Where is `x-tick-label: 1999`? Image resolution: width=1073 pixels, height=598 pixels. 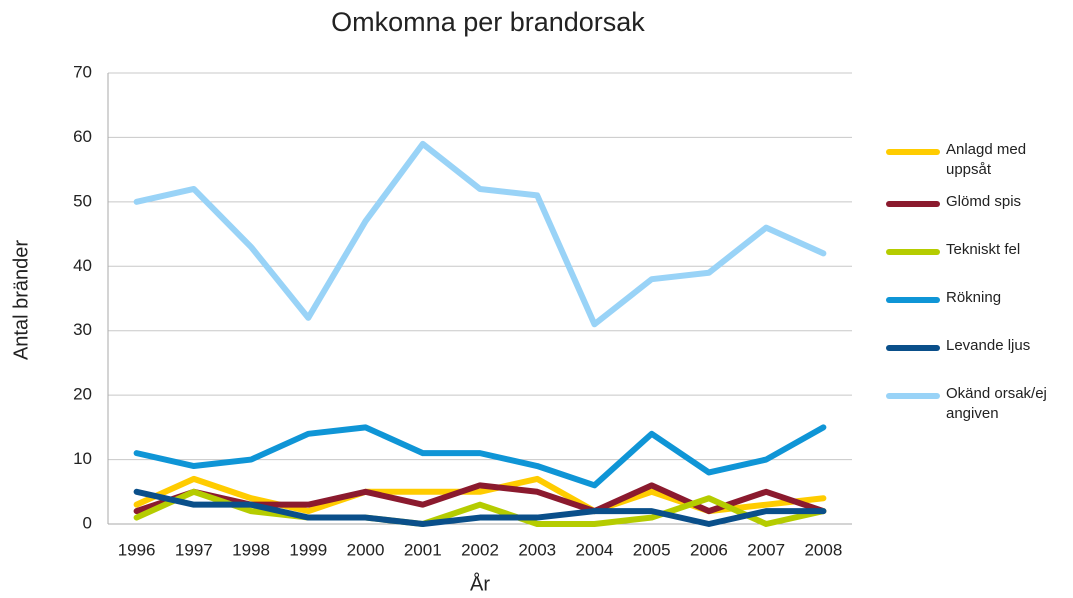 x-tick-label: 1999 is located at coordinates (308, 549).